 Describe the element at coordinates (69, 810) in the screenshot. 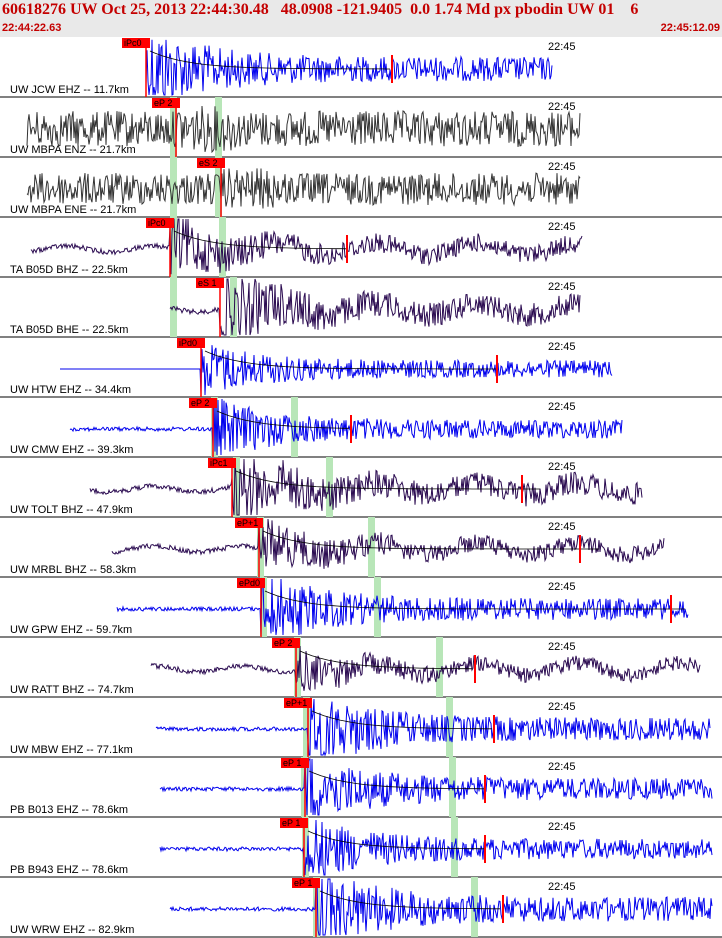

I see `station-label: PB B013 EHZ -- 78.6km` at that location.